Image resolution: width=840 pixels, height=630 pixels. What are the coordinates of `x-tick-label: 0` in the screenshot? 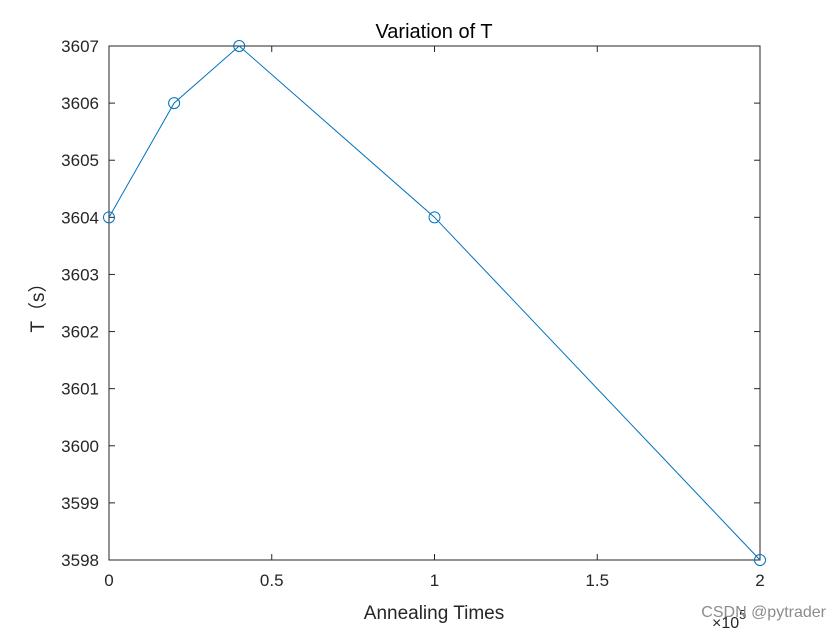 It's located at (108, 580).